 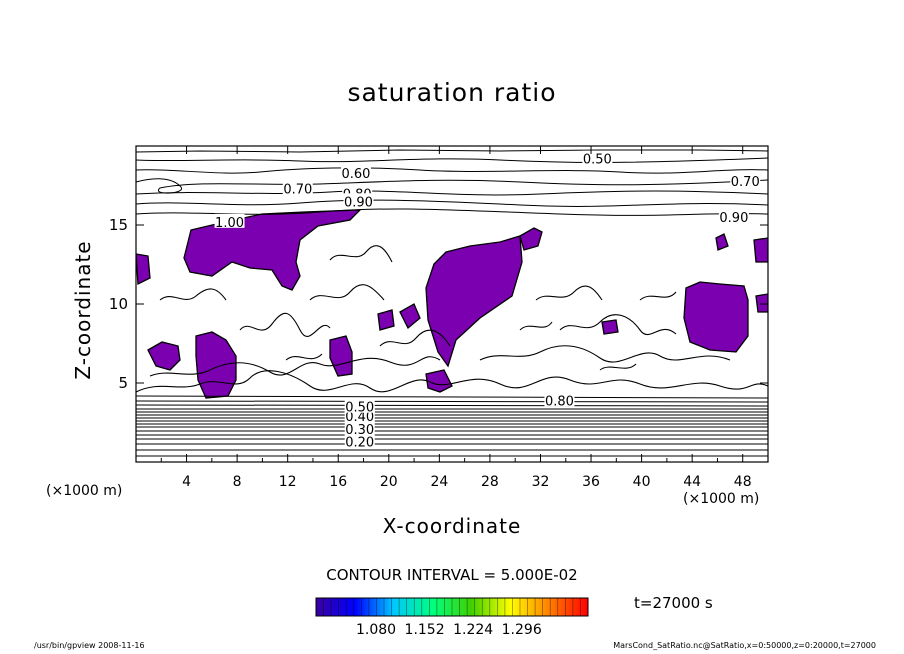 I want to click on x-tick-label: 8, so click(x=237, y=482).